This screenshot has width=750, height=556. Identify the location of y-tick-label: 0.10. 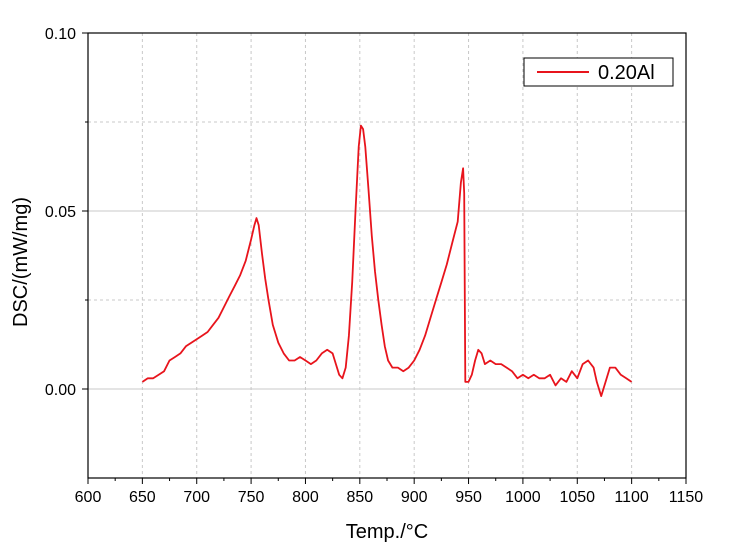
(60, 34).